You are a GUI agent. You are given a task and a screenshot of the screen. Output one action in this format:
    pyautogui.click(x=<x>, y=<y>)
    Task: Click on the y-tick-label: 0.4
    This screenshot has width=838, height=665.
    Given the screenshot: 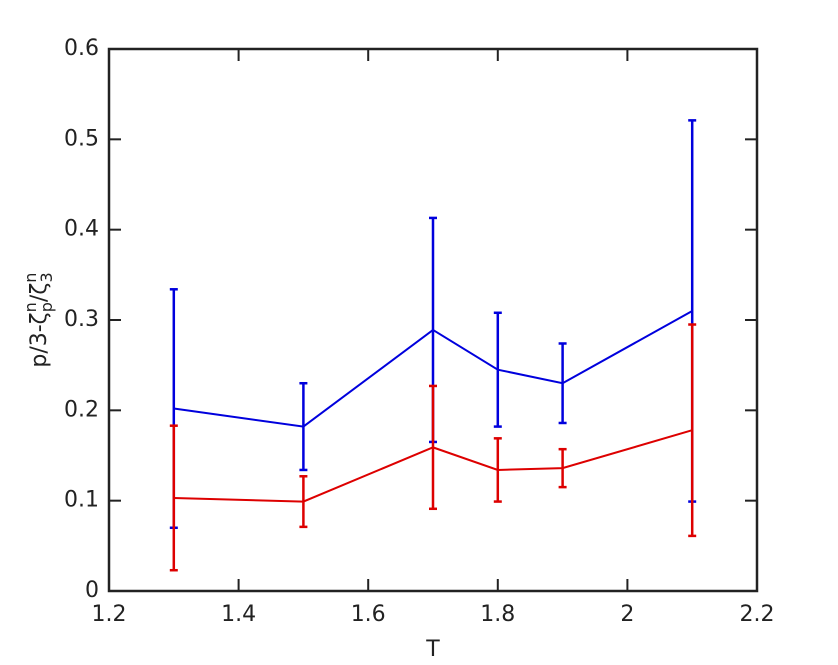 What is the action you would take?
    pyautogui.click(x=81, y=229)
    